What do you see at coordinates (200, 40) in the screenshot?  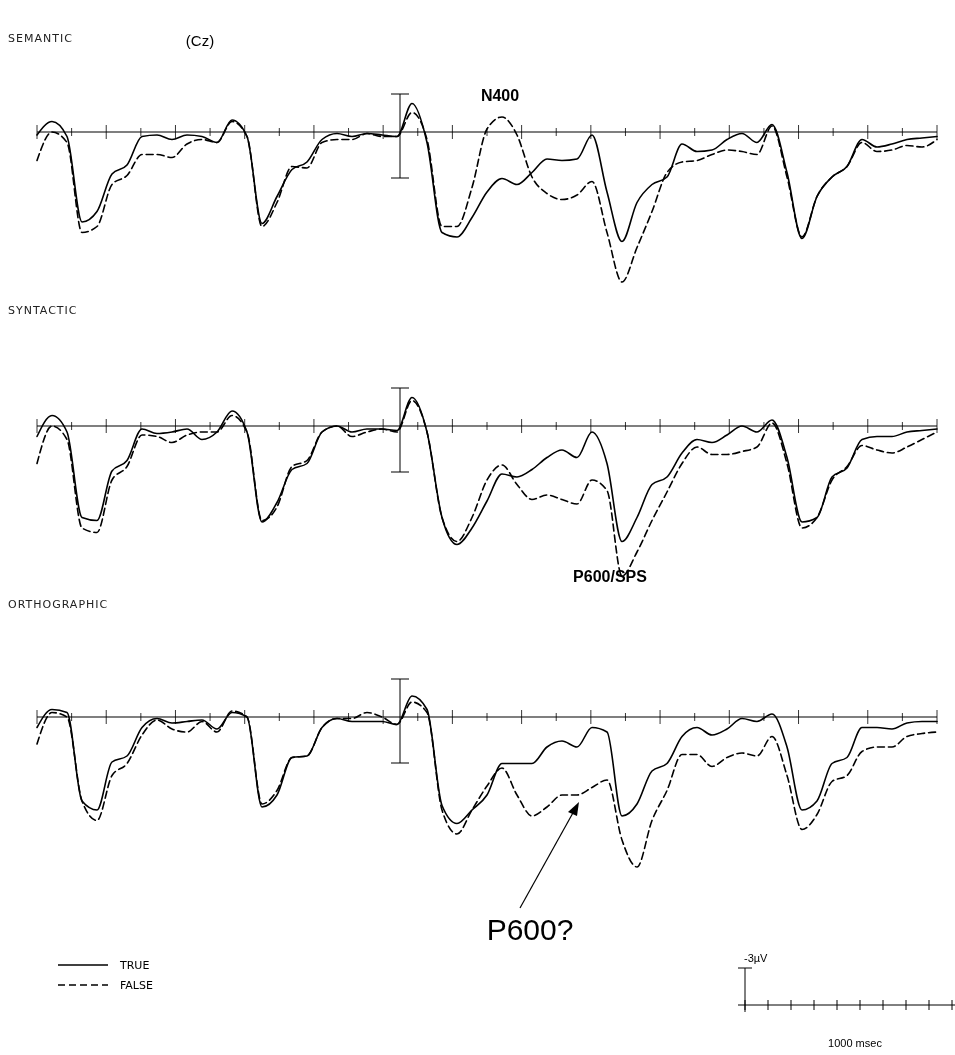 I see `text: (Cz)` at bounding box center [200, 40].